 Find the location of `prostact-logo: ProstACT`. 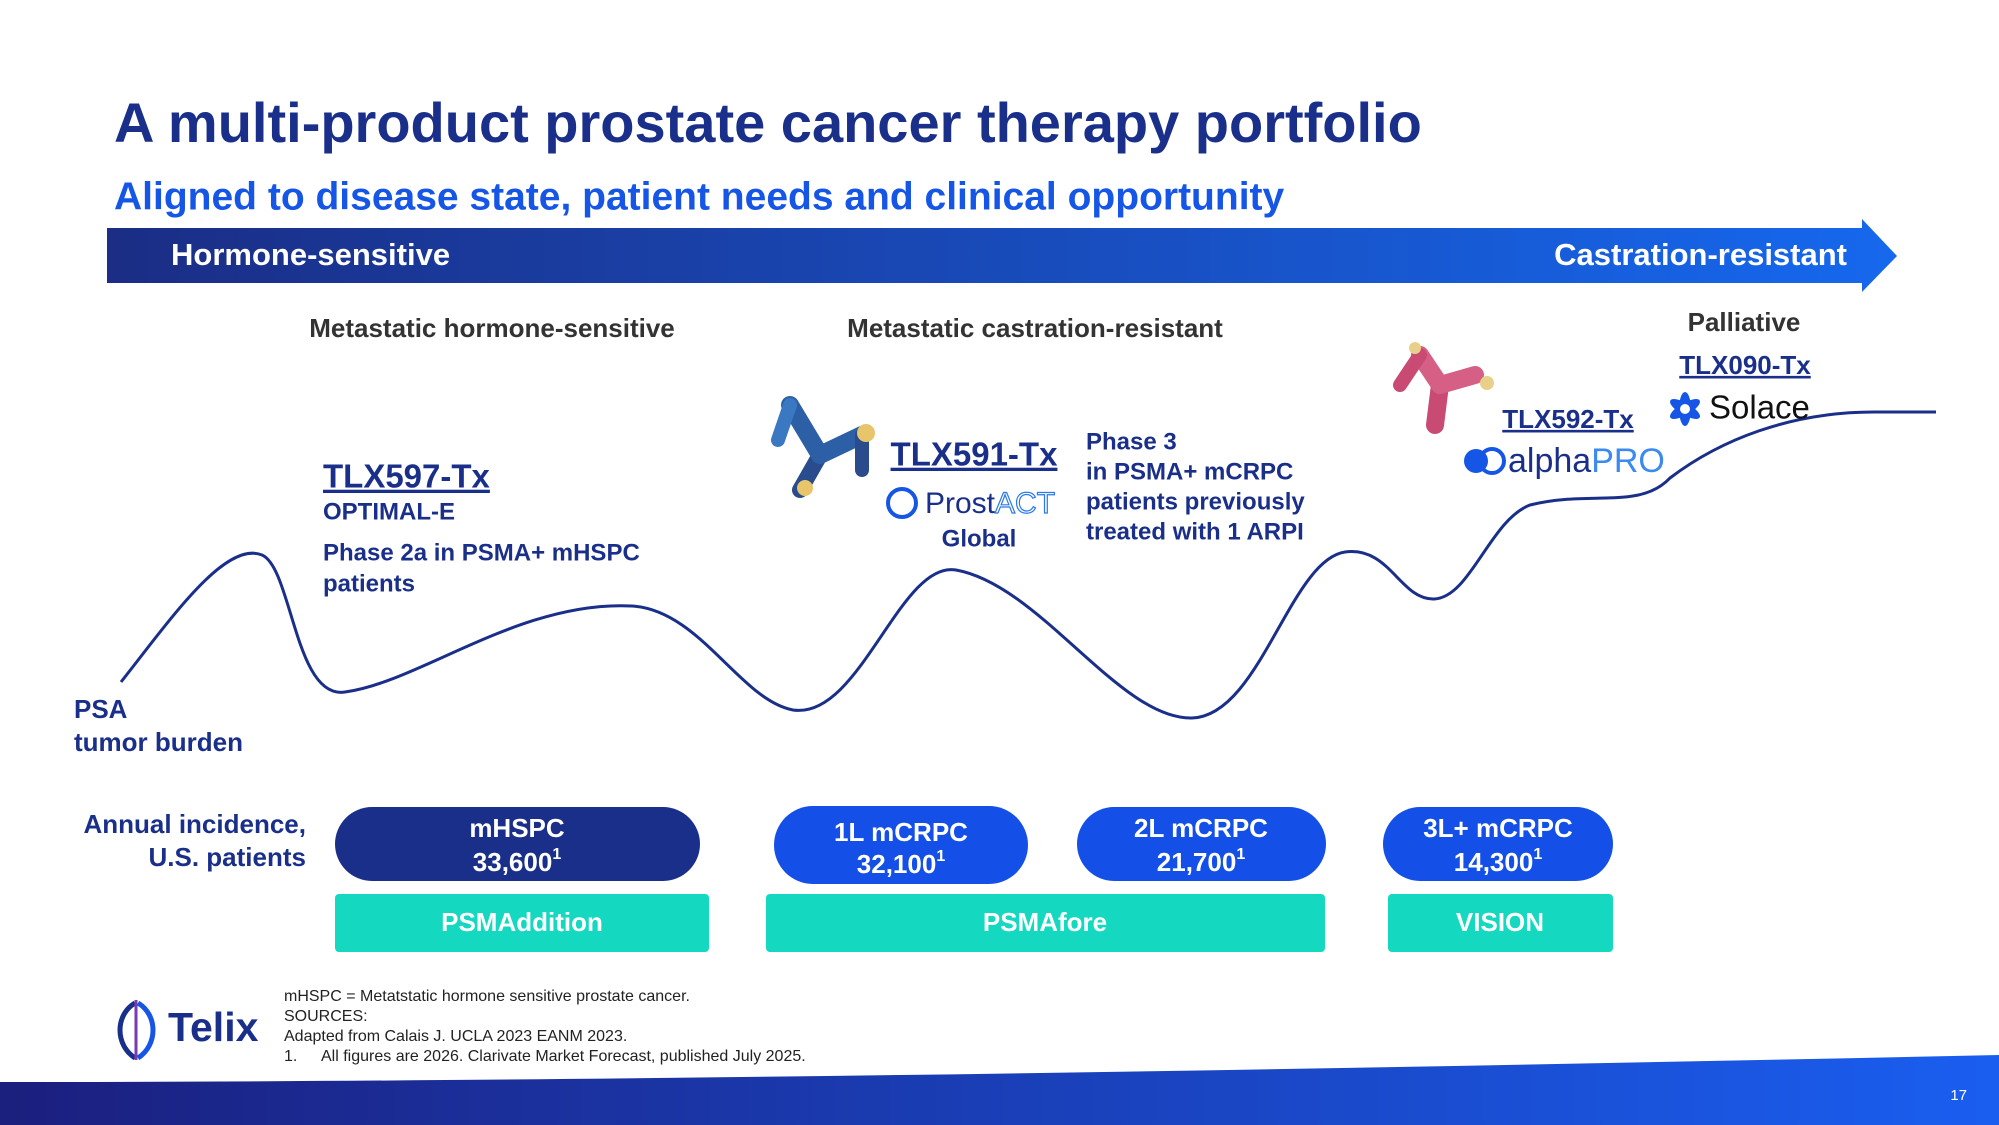

prostact-logo: ProstACT is located at coordinates (971, 503).